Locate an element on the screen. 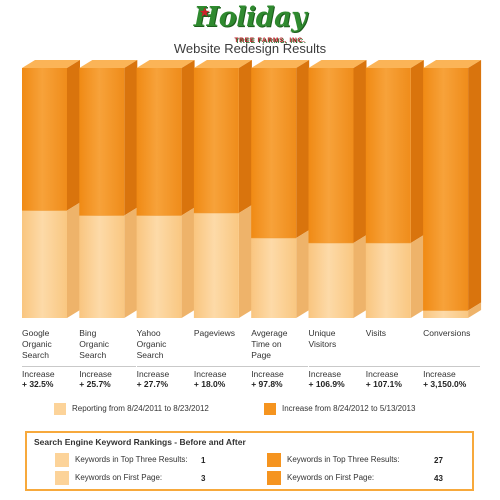 The image size is (500, 500). category-label-line: Bing is located at coordinates (88, 333).